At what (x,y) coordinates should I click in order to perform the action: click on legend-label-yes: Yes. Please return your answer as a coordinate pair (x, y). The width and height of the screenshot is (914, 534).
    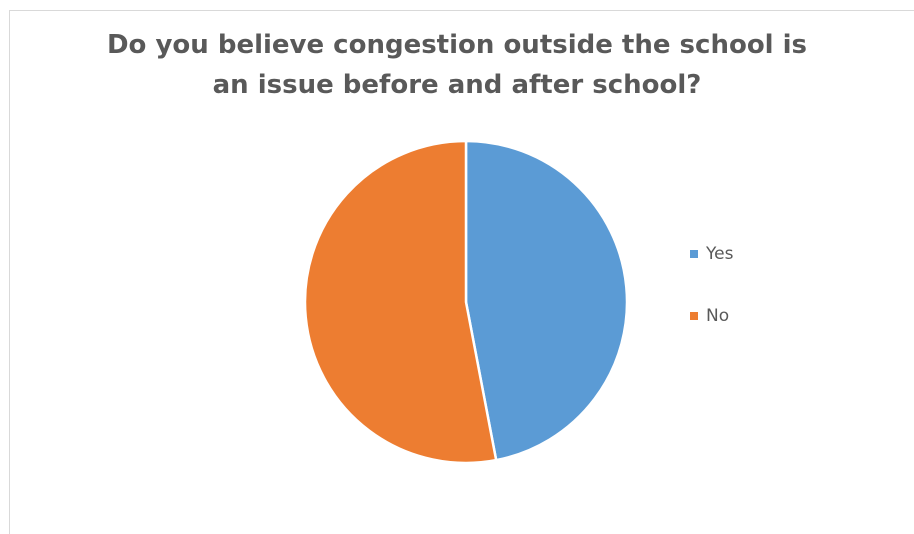
    Looking at the image, I should click on (719, 254).